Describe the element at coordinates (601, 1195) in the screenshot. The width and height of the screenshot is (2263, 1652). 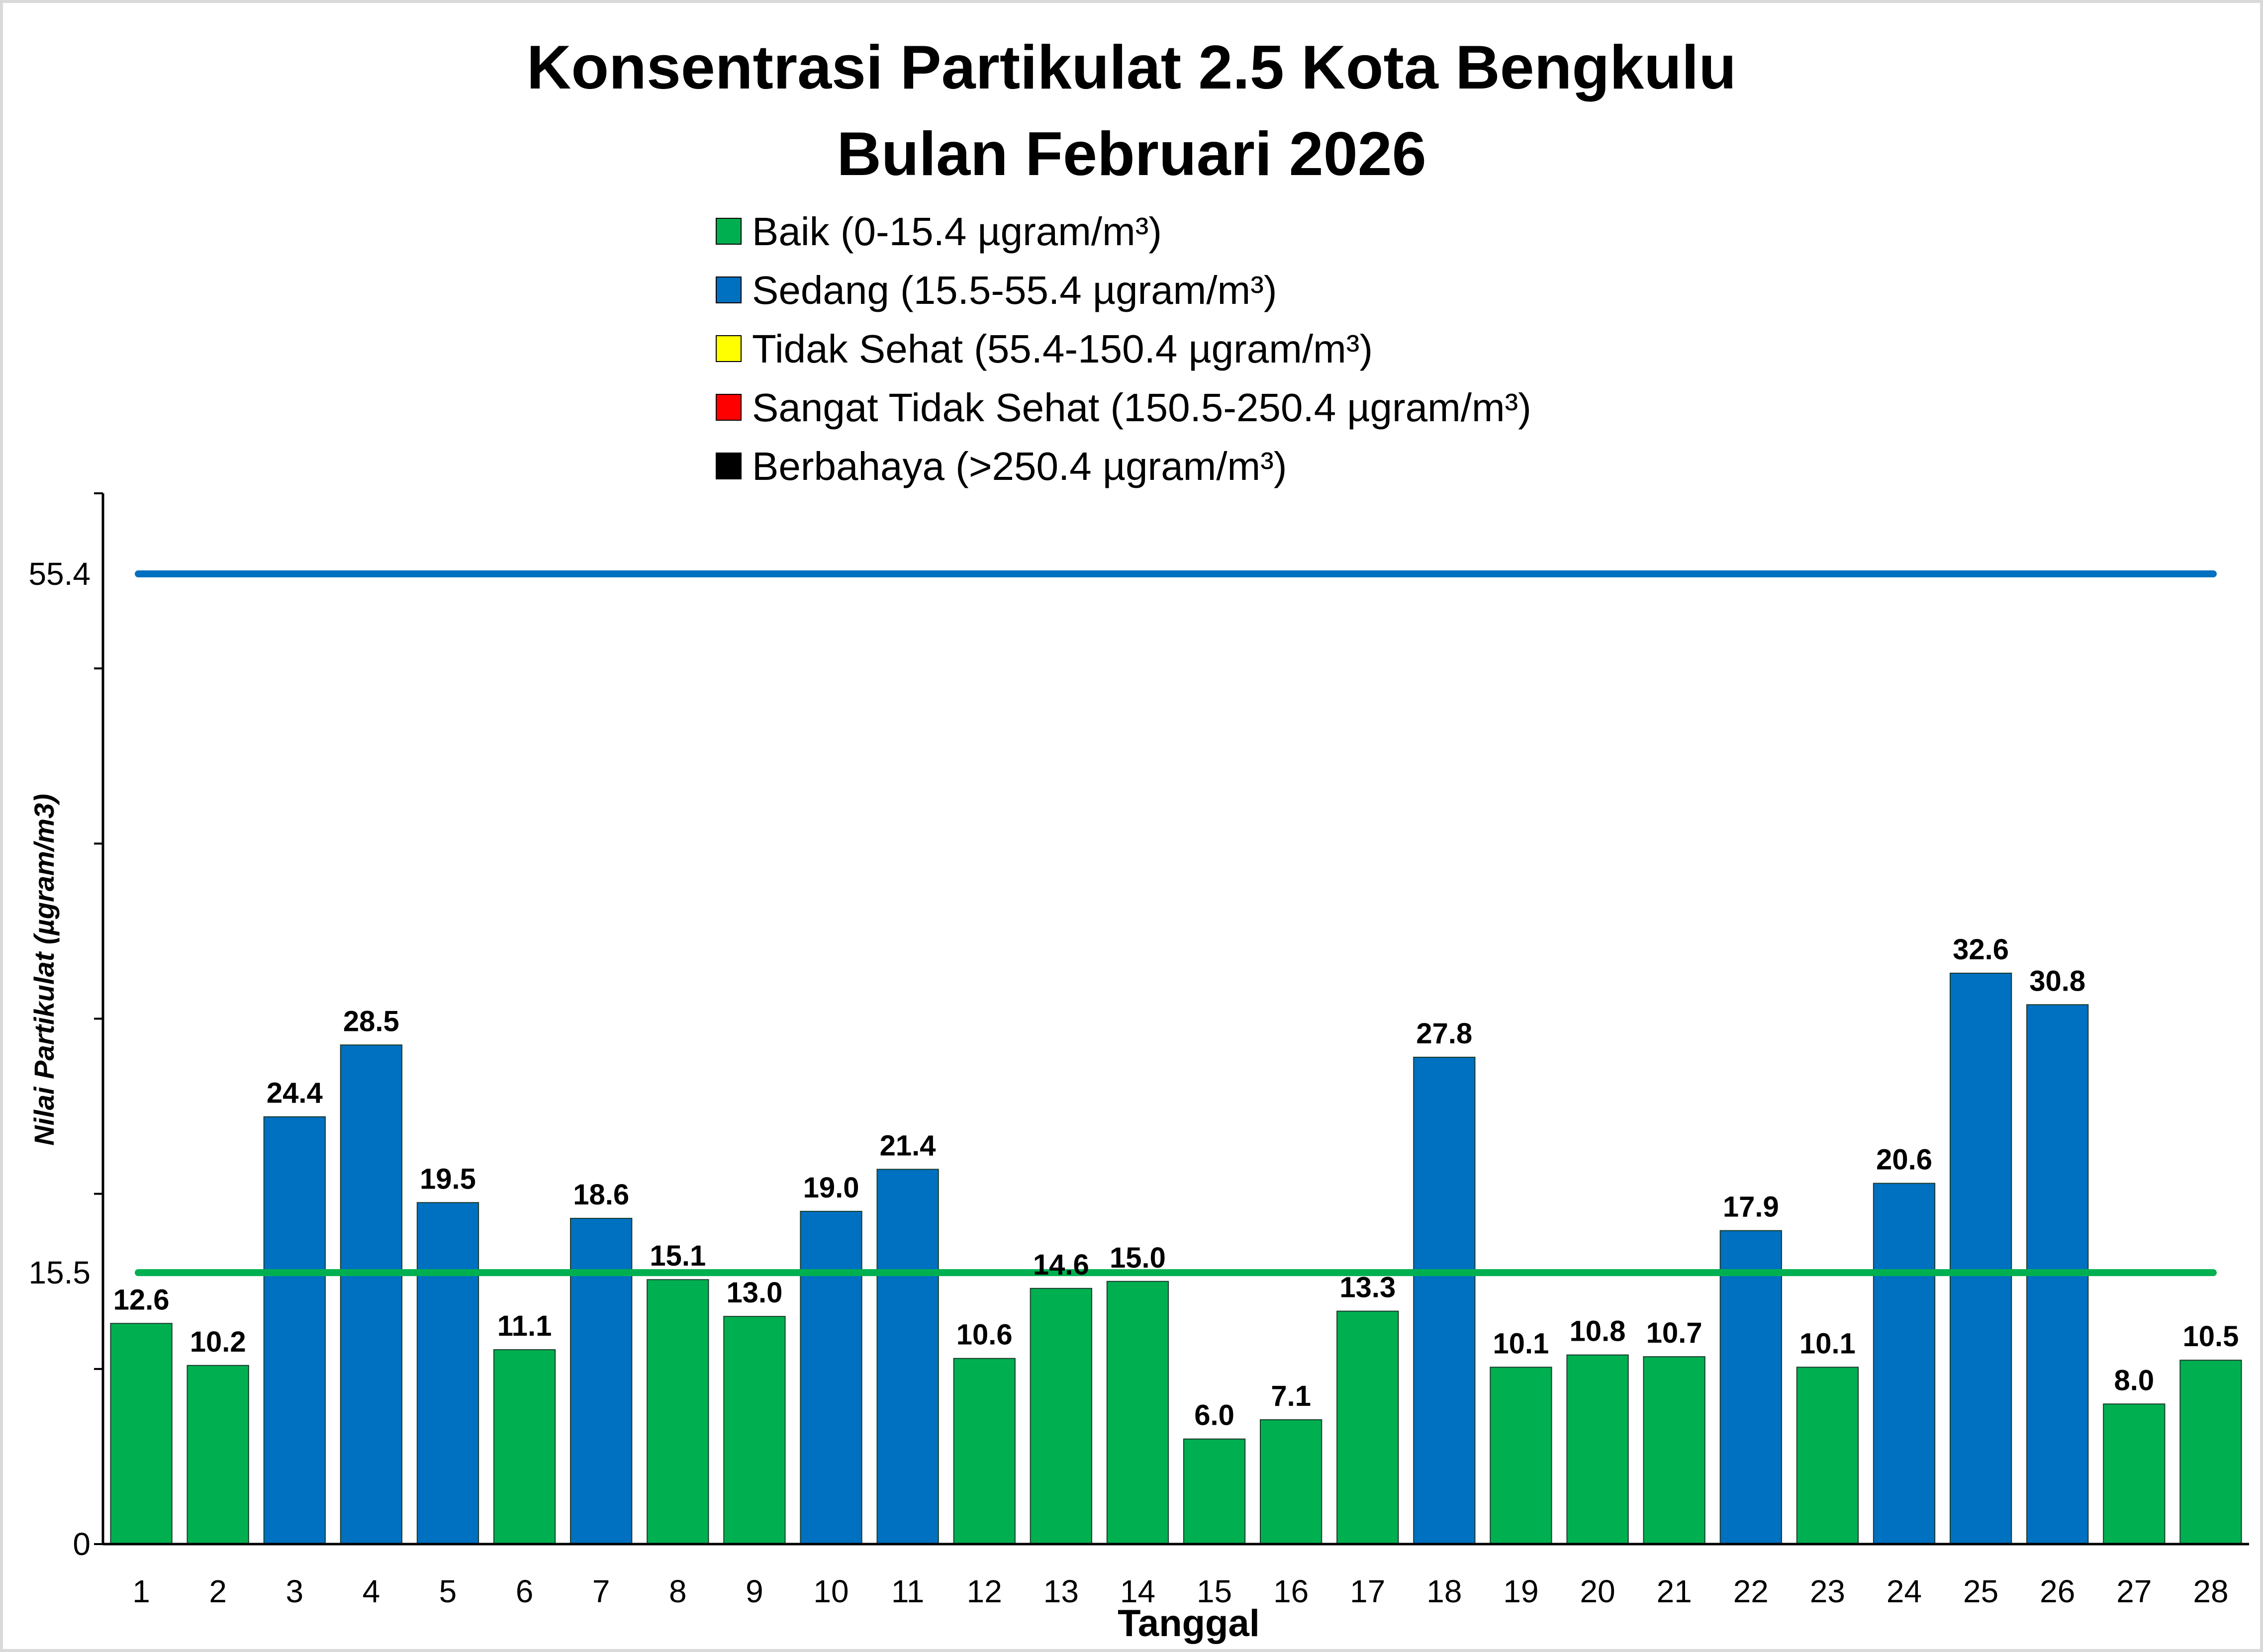
I see `data-label: 18.6` at that location.